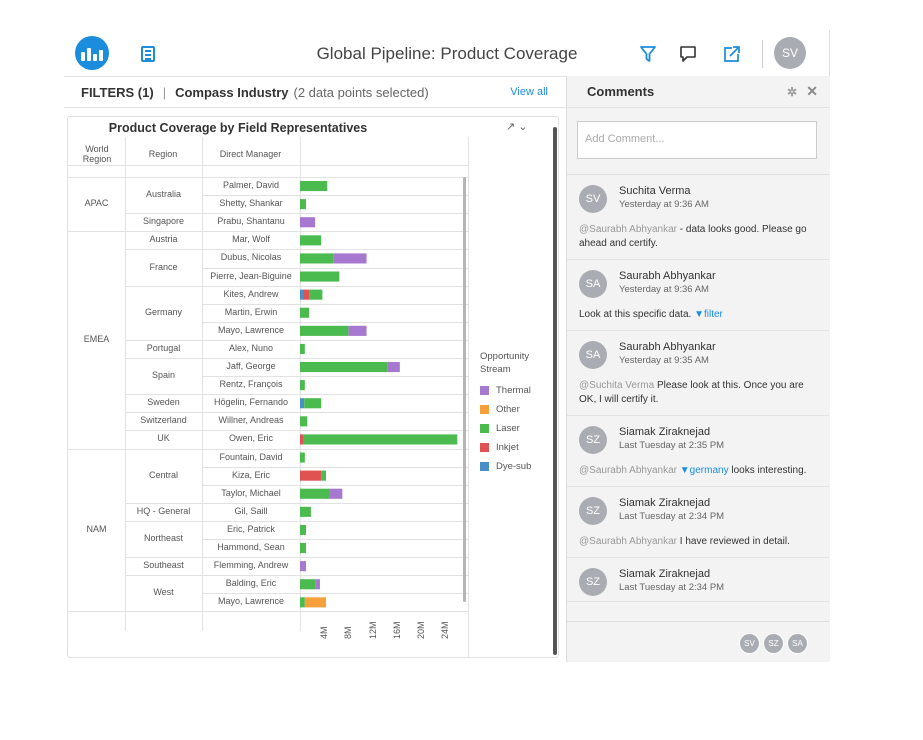 The image size is (923, 740). Describe the element at coordinates (672, 516) in the screenshot. I see `comment-time: Last Tuesday at 2:34 PM` at that location.